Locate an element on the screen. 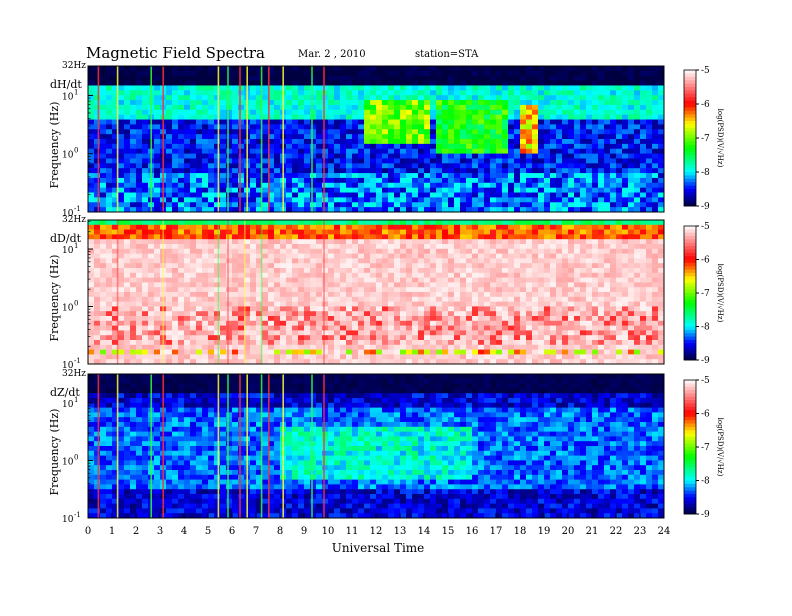  colorbar-swatch is located at coordinates (690, 126).